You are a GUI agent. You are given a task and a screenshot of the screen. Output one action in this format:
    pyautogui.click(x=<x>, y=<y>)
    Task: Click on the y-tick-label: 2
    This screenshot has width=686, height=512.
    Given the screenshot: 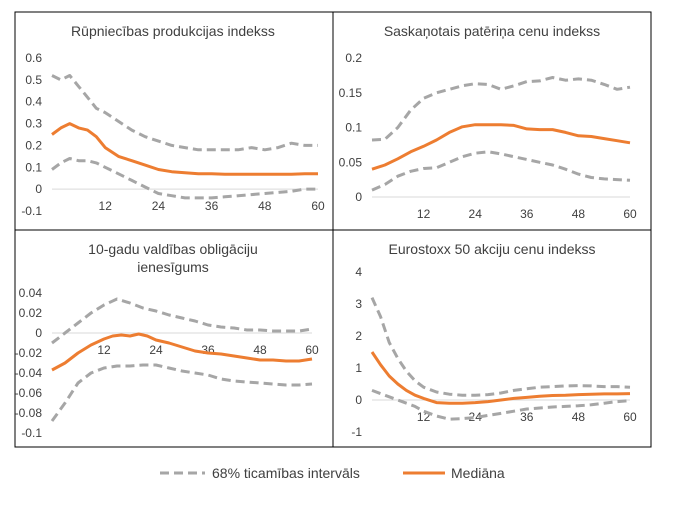 What is the action you would take?
    pyautogui.click(x=358, y=336)
    